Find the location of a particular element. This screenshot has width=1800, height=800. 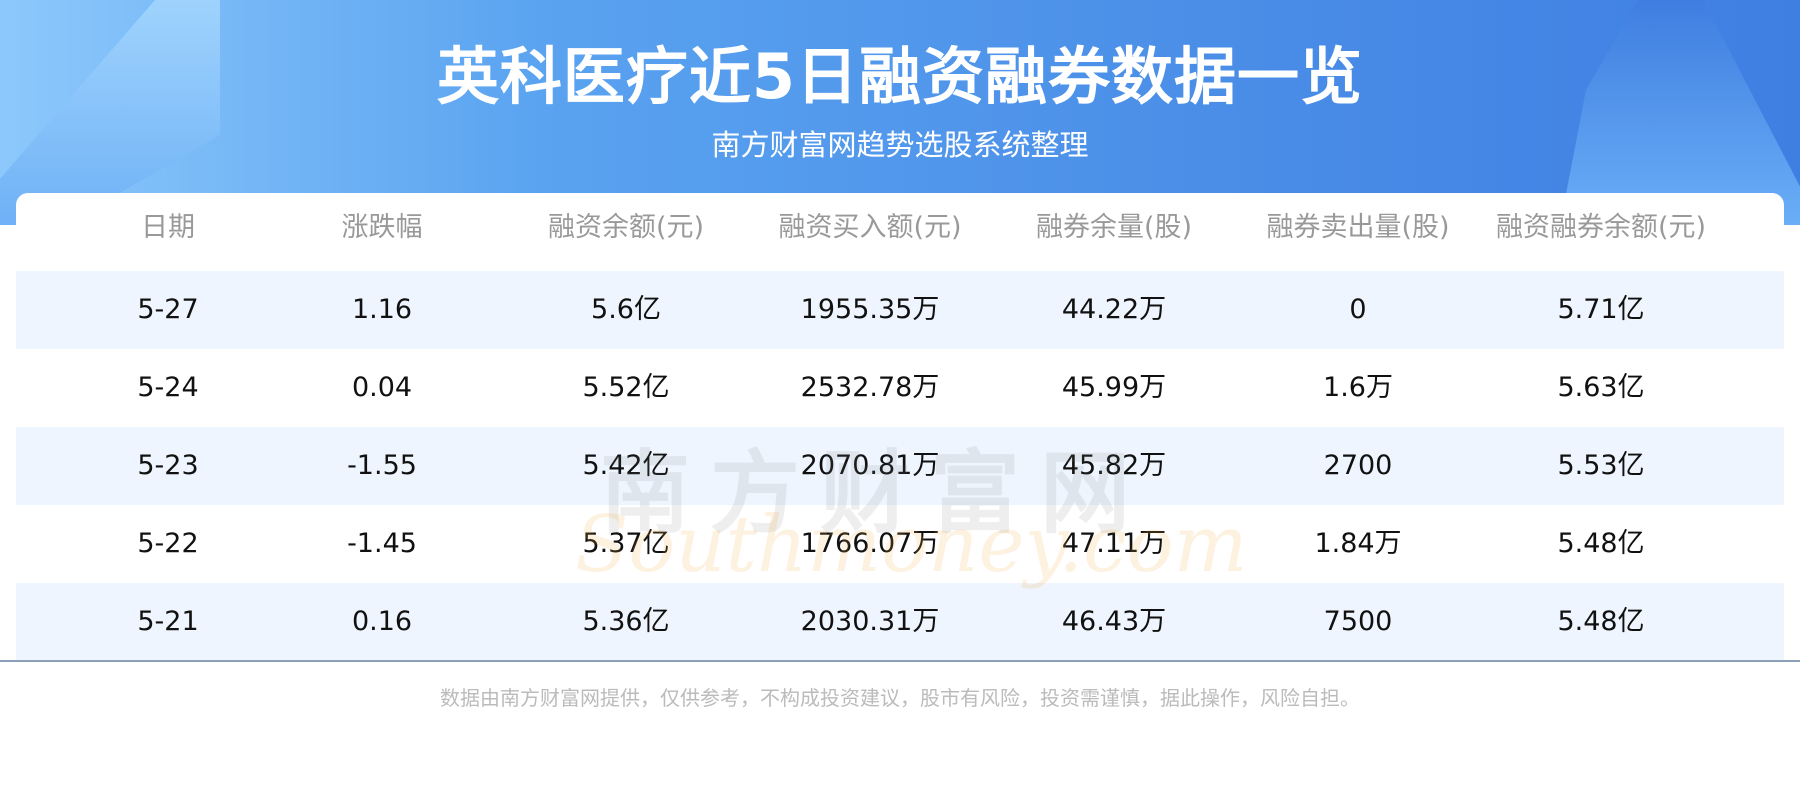

table-row: 5-21 0.16 5.36亿 2030.31万 46.43万 7500 5.48亿 is located at coordinates (900, 622).